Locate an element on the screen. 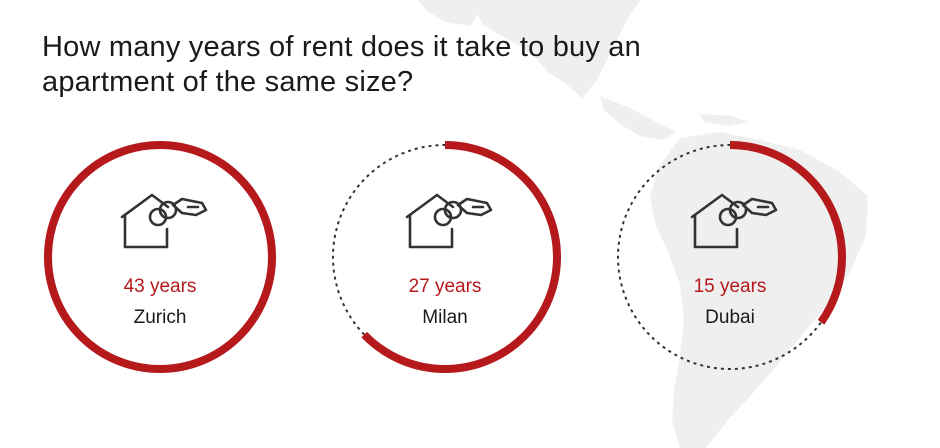 The height and width of the screenshot is (448, 940). city-name: Dubai is located at coordinates (730, 317).